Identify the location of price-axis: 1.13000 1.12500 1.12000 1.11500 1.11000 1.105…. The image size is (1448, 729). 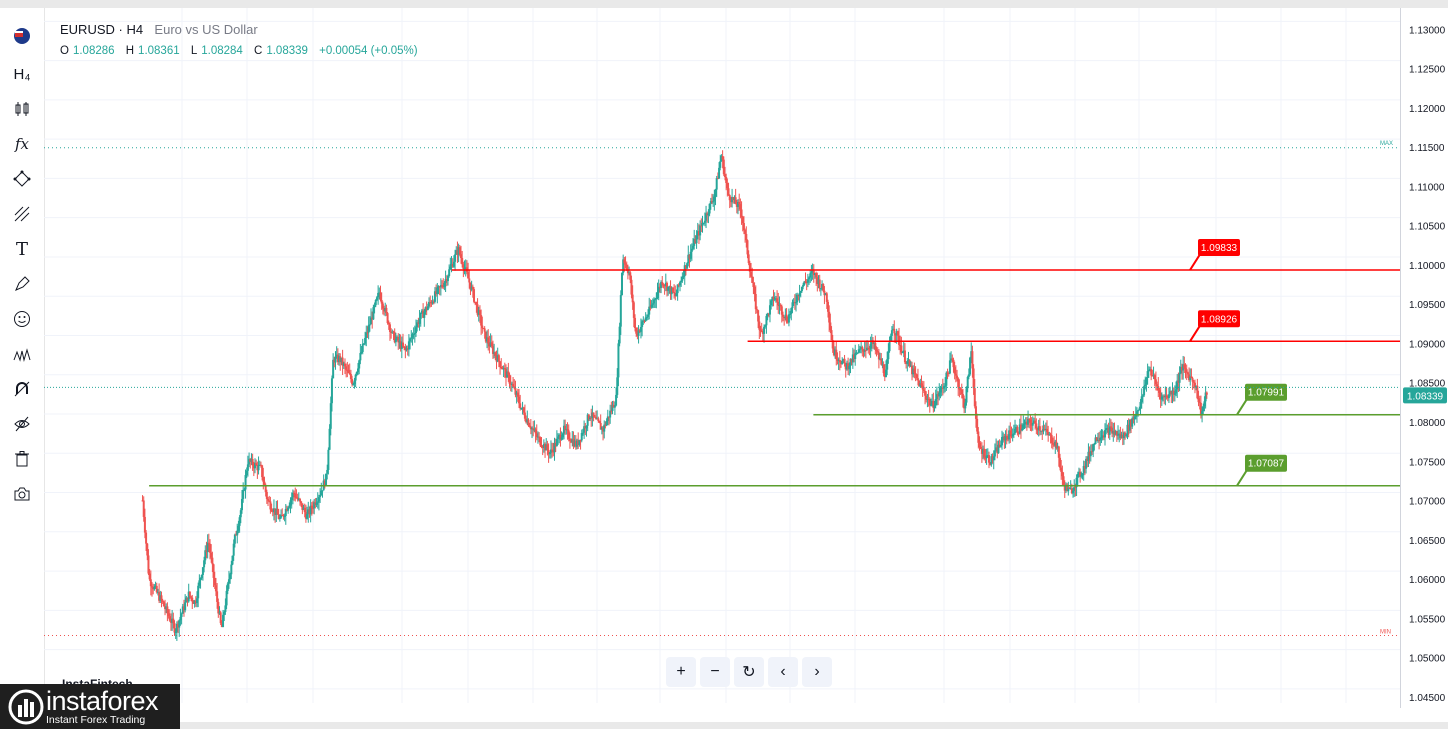
(1424, 358).